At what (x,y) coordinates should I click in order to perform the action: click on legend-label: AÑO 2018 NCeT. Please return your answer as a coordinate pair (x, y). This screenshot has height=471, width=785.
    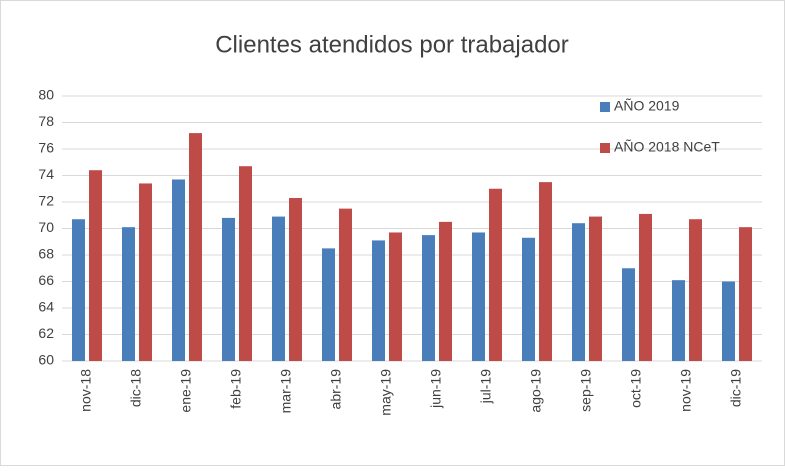
    Looking at the image, I should click on (667, 147).